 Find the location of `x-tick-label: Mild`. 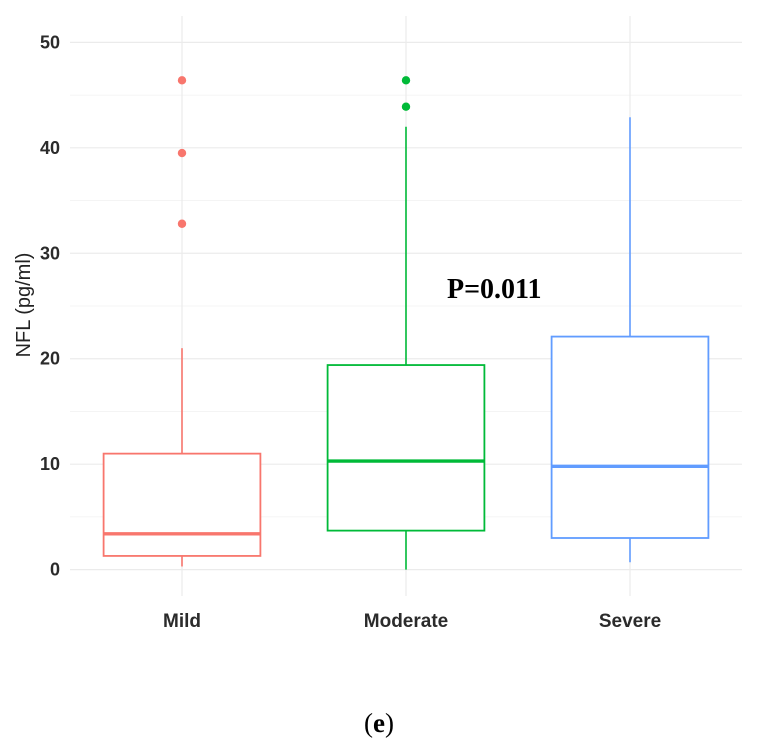

x-tick-label: Mild is located at coordinates (182, 621).